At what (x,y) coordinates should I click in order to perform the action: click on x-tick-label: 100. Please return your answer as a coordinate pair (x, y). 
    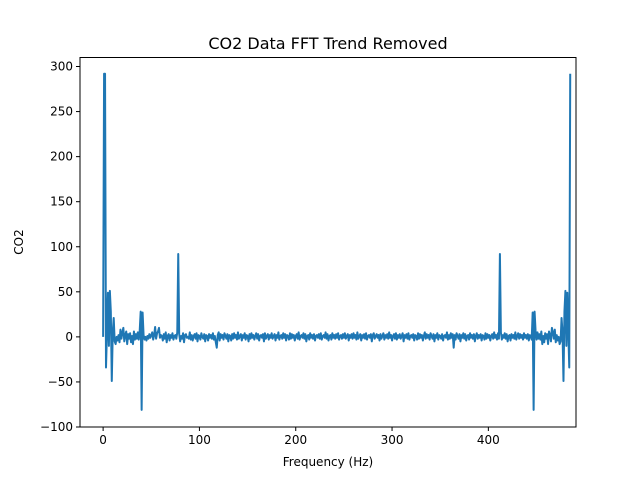
    Looking at the image, I should click on (199, 440).